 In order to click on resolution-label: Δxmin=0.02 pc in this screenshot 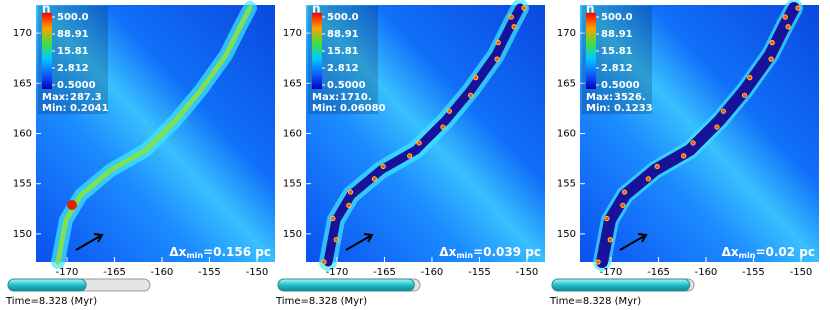, I will do `click(768, 252)`.